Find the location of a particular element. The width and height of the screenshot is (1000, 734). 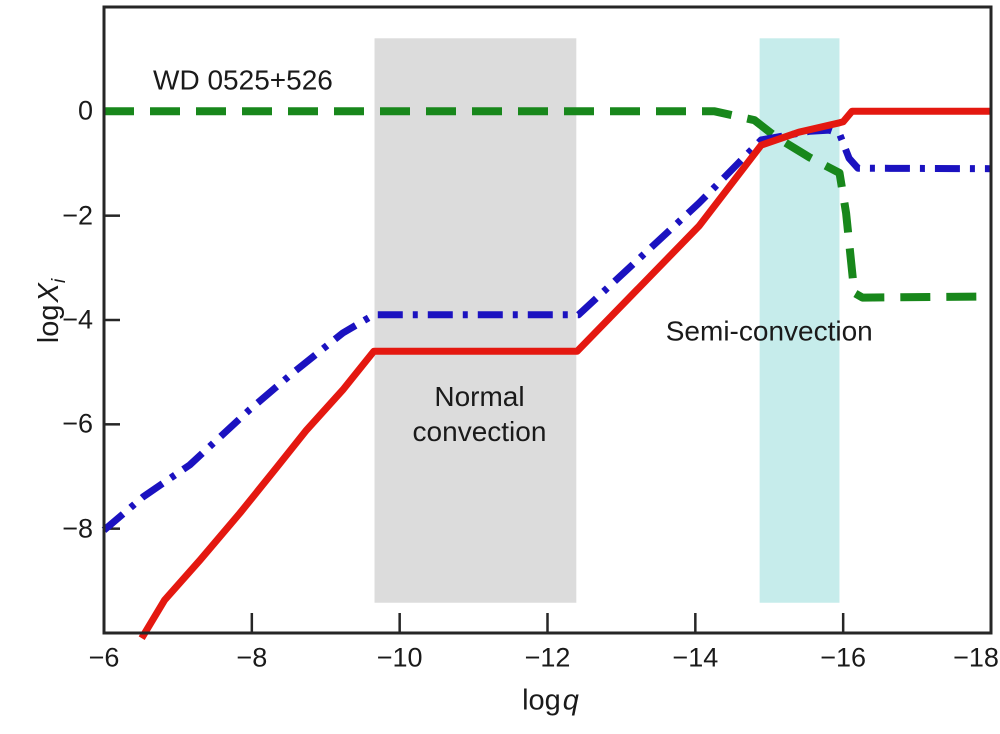

normal-convection-label-line1: Normal is located at coordinates (479, 396).